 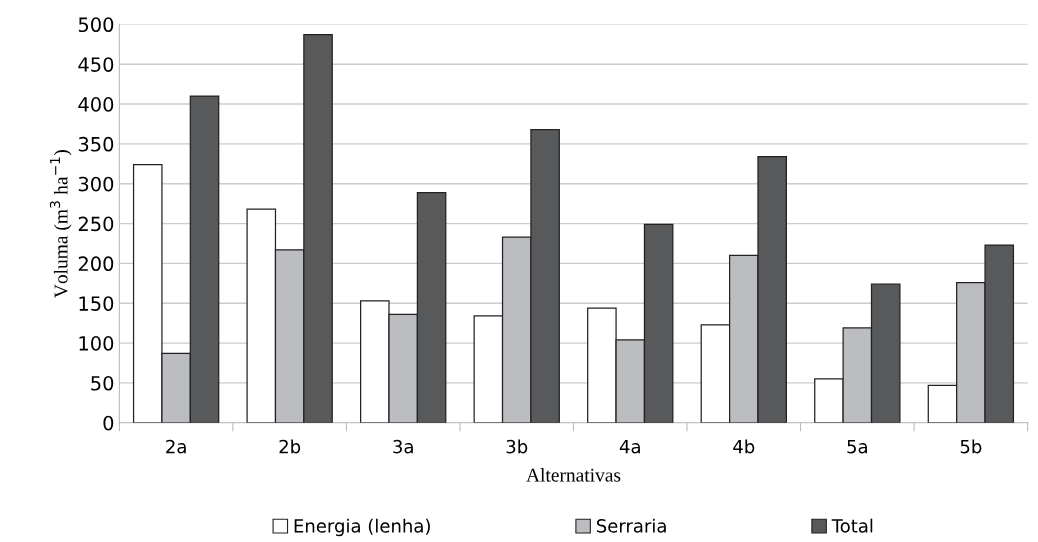 I want to click on x-tick-label: 2b, so click(x=290, y=446).